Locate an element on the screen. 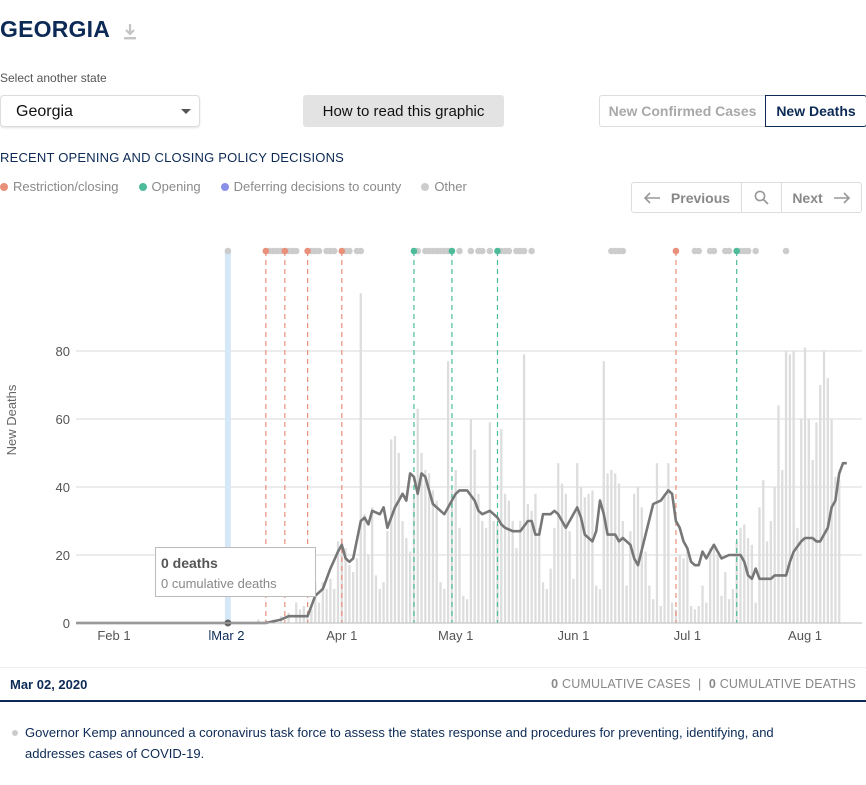 This screenshot has height=785, width=866. new-deaths-button: New Deaths is located at coordinates (815, 111).